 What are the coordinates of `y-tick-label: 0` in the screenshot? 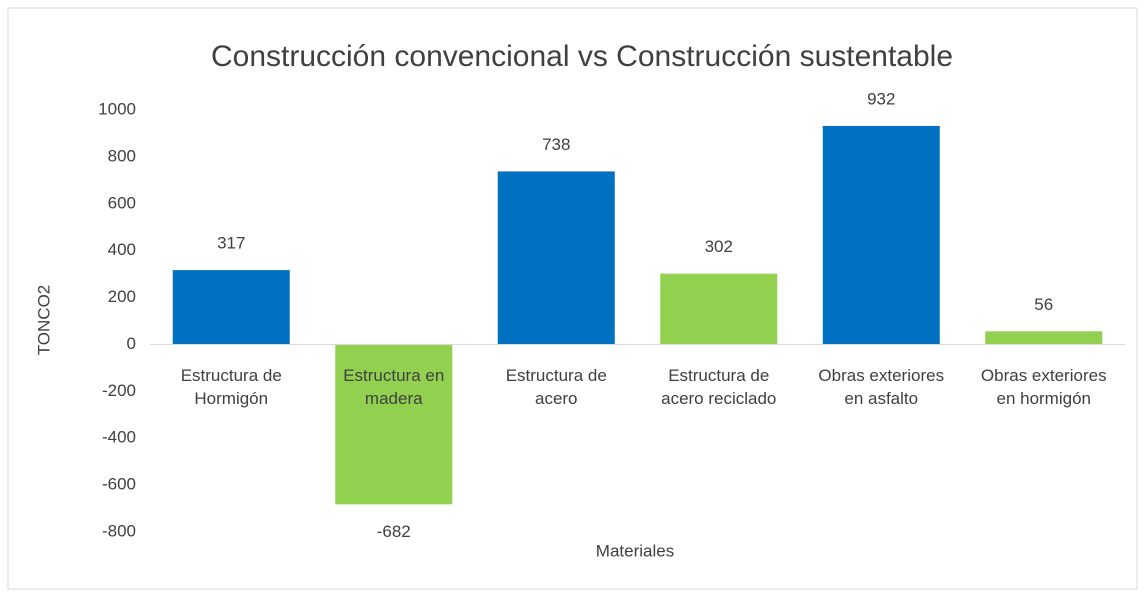 It's located at (131, 343).